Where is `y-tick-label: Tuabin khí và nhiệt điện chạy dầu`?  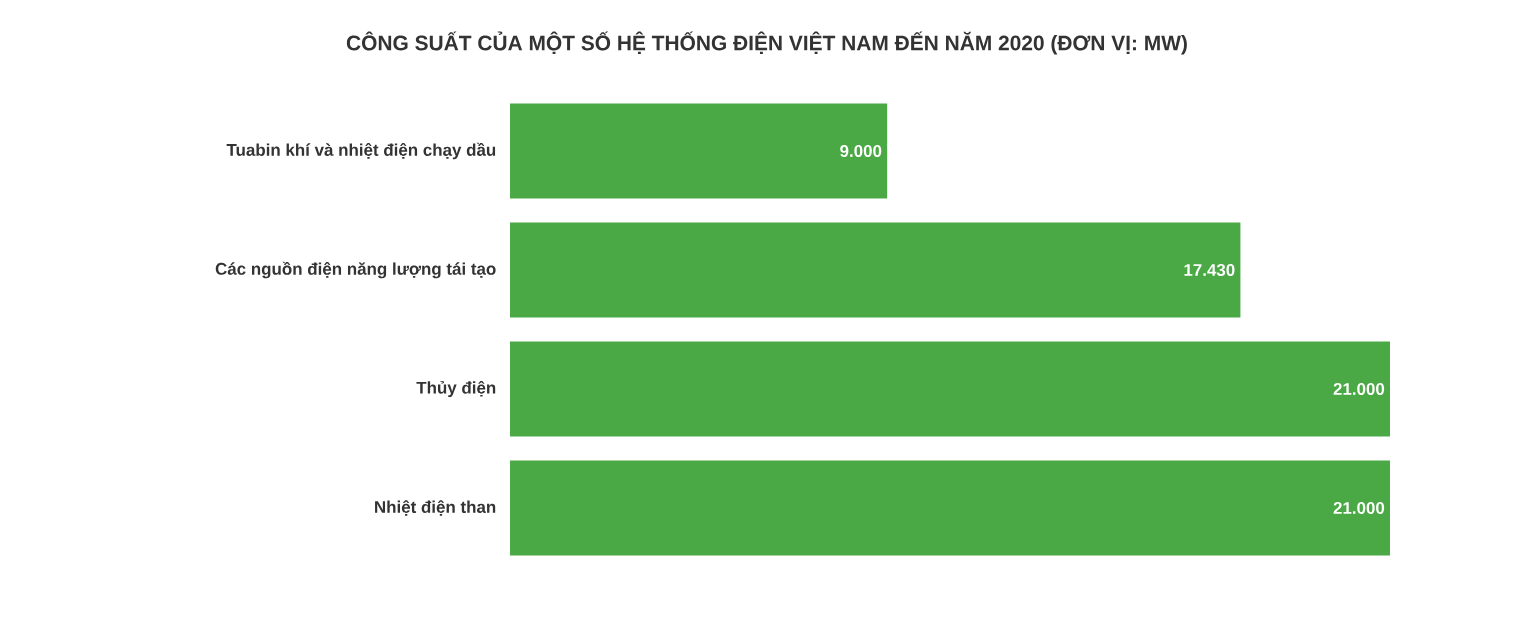
y-tick-label: Tuabin khí và nhiệt điện chạy dầu is located at coordinates (361, 151).